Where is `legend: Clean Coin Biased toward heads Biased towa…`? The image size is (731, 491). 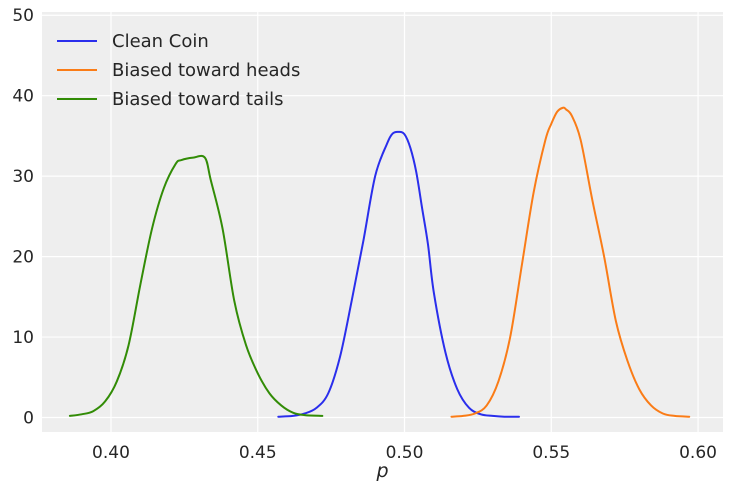
legend: Clean Coin Biased toward heads Biased towa… is located at coordinates (178, 70).